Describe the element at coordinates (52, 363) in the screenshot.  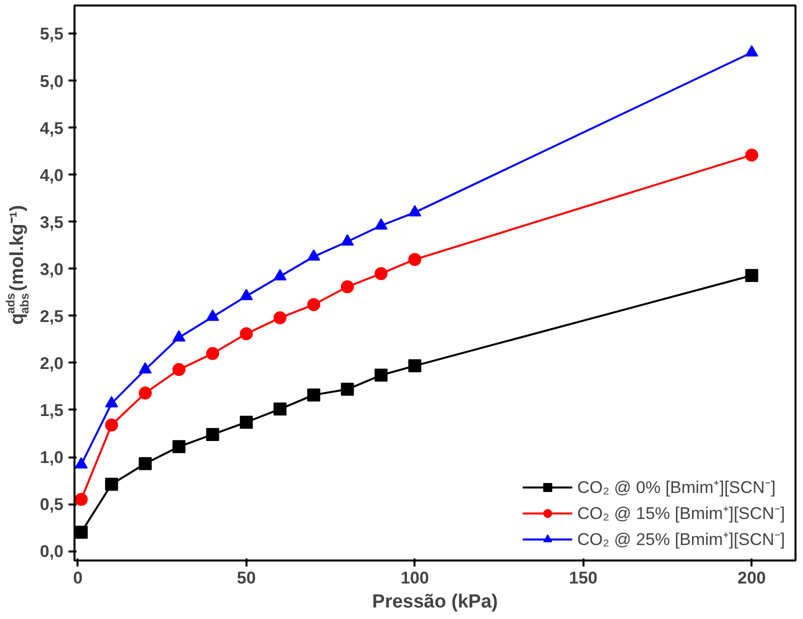
I see `y-tick-label: 2,0` at that location.